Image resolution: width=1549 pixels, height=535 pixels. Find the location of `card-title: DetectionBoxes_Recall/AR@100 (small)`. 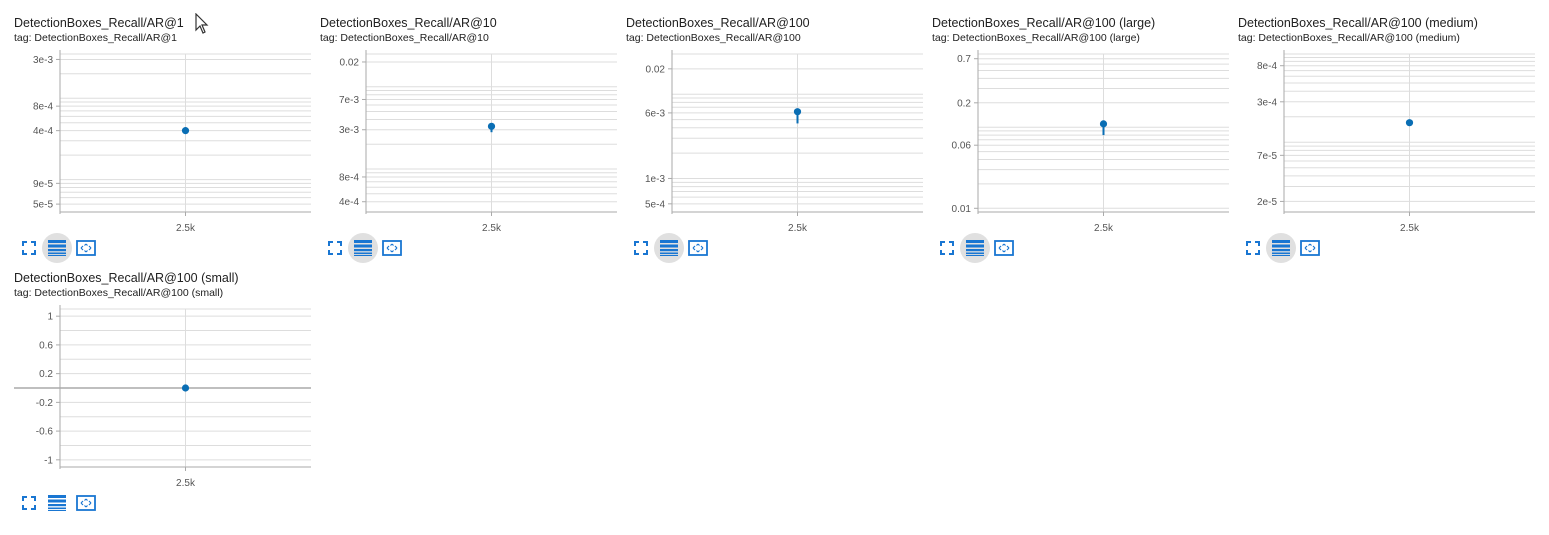

card-title: DetectionBoxes_Recall/AR@100 (small) is located at coordinates (126, 278).